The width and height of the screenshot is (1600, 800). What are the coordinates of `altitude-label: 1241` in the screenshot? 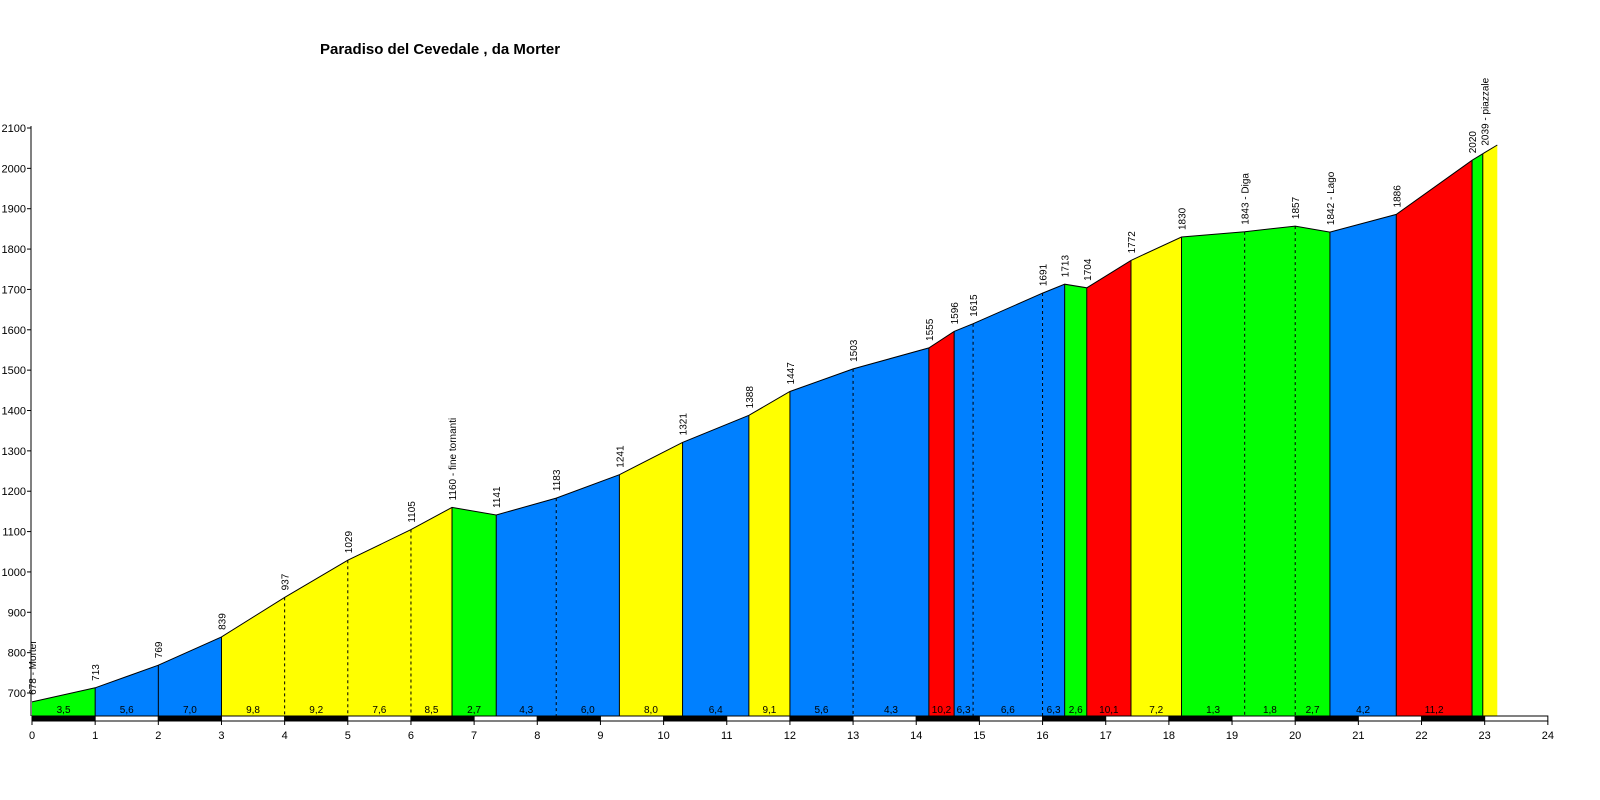 It's located at (620, 456).